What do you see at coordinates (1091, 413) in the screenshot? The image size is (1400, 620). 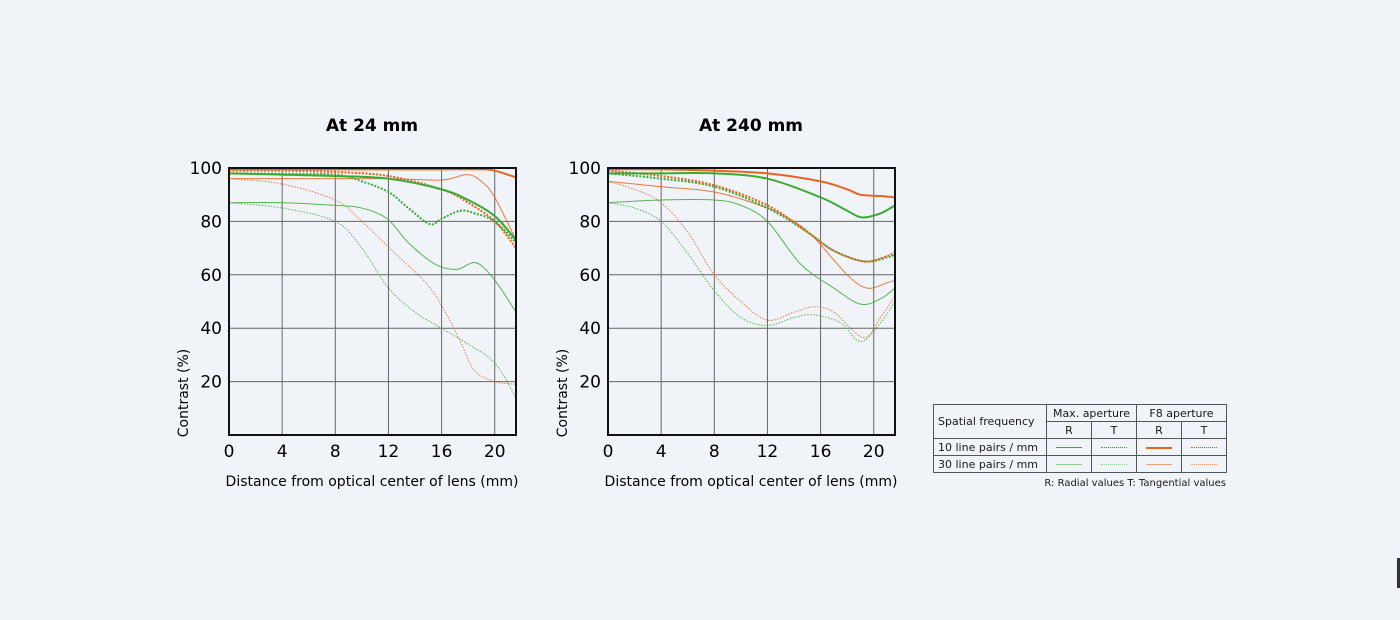 I see `legend-max-aperture: Max. aperture` at bounding box center [1091, 413].